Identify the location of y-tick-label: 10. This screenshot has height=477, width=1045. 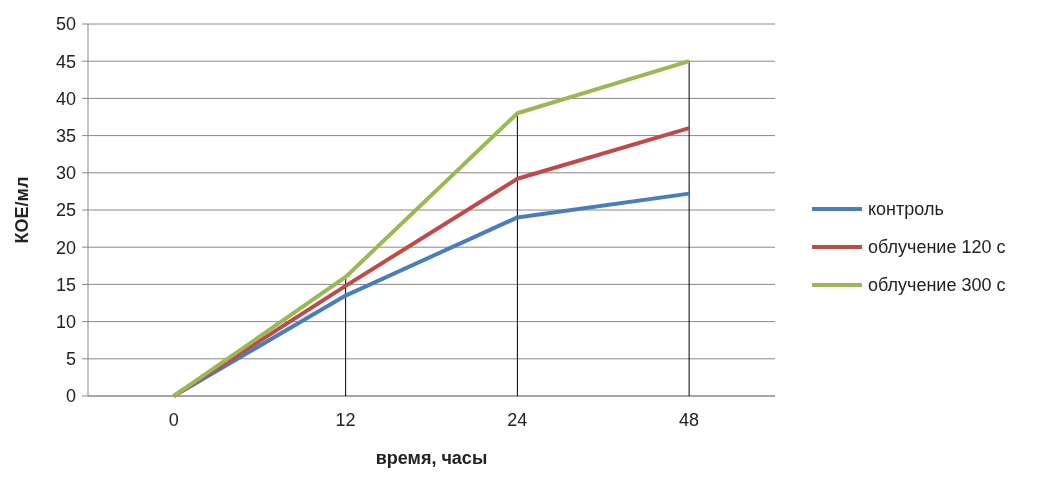
(65, 321).